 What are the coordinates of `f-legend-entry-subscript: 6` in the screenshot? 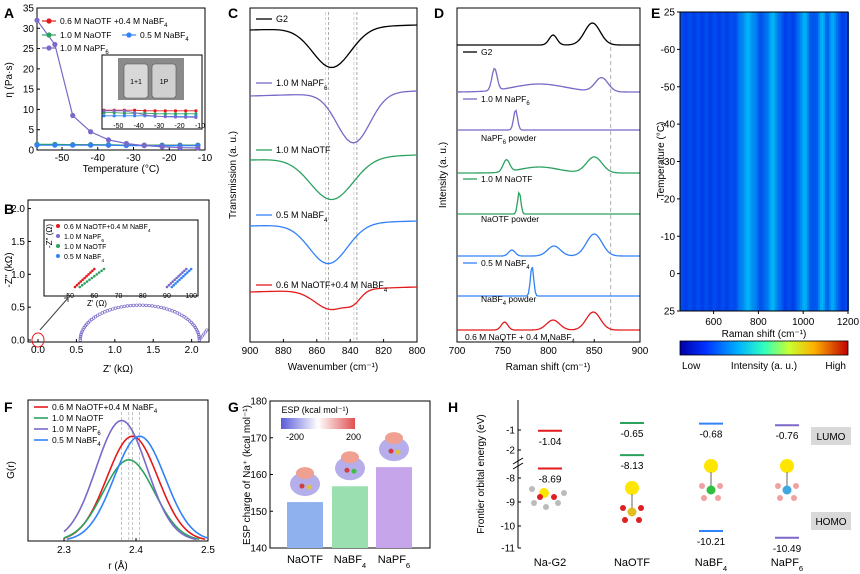 It's located at (99, 434).